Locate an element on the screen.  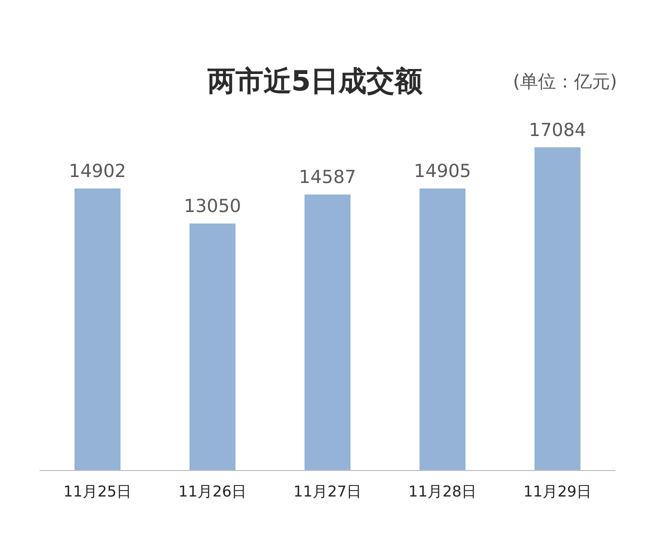
x-tick-label: 11月28日 is located at coordinates (442, 491).